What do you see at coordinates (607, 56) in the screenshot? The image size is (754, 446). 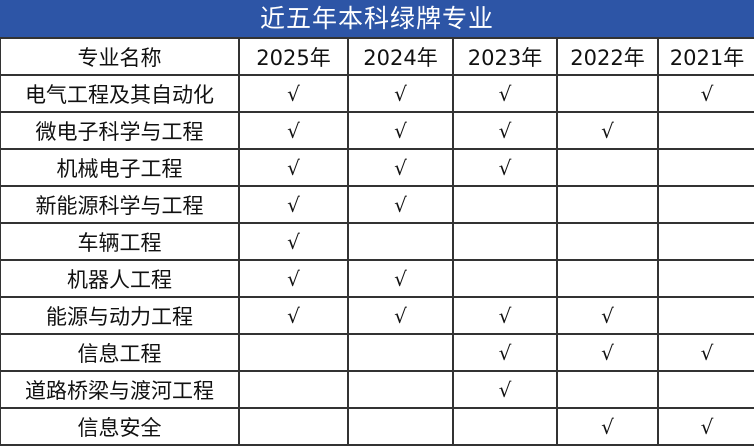 I see `header-year: 2022年` at bounding box center [607, 56].